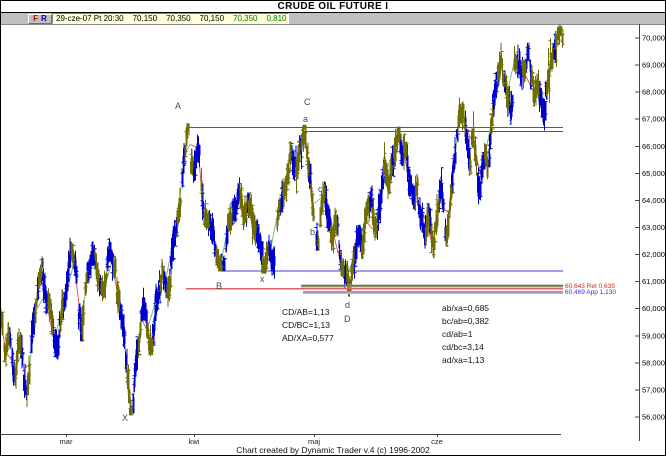 This screenshot has height=456, width=666. Describe the element at coordinates (262, 279) in the screenshot. I see `swing-label-x: x` at that location.